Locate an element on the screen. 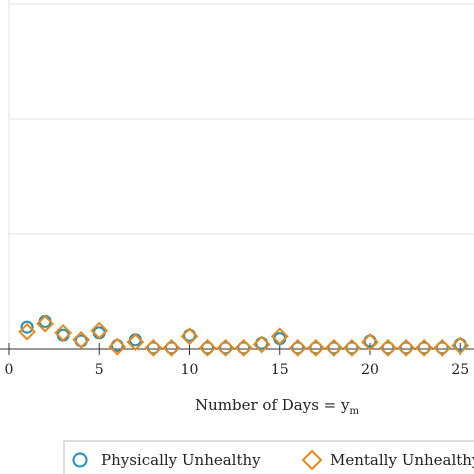  x-tick-label-20: 20 is located at coordinates (370, 370).